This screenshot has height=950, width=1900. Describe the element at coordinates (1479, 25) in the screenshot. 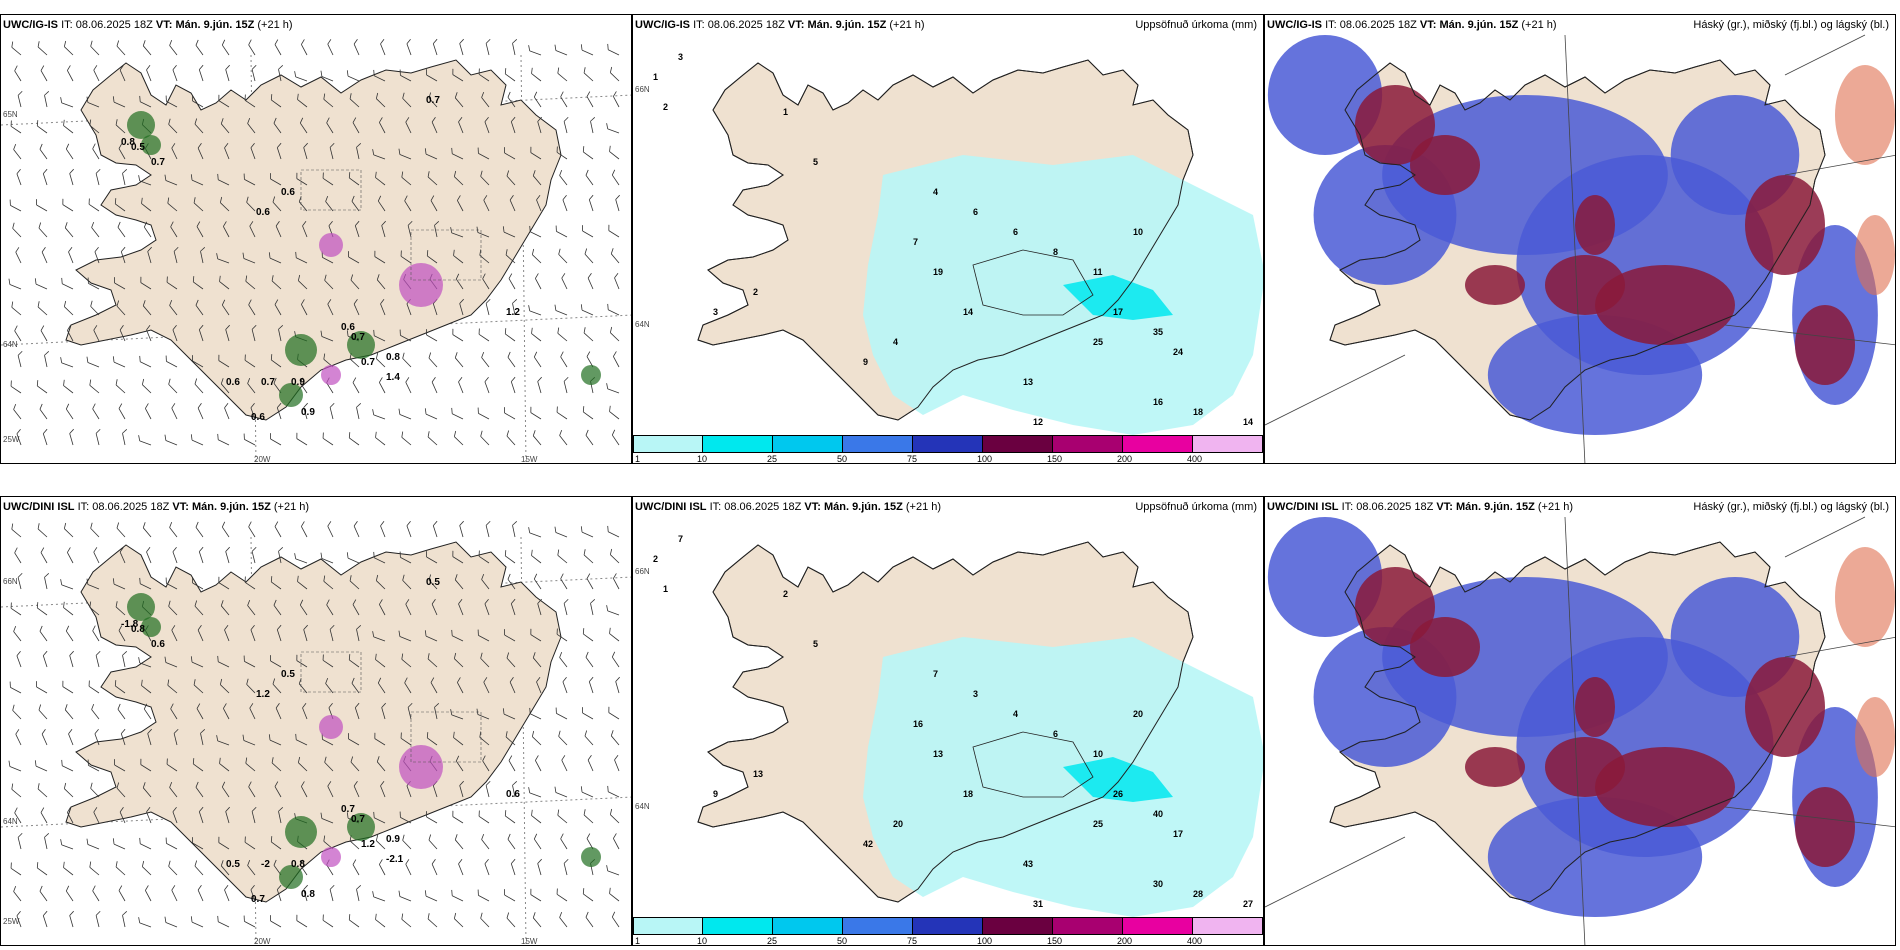

I see `vt-value: Mán. 9.jún. 15Z` at that location.